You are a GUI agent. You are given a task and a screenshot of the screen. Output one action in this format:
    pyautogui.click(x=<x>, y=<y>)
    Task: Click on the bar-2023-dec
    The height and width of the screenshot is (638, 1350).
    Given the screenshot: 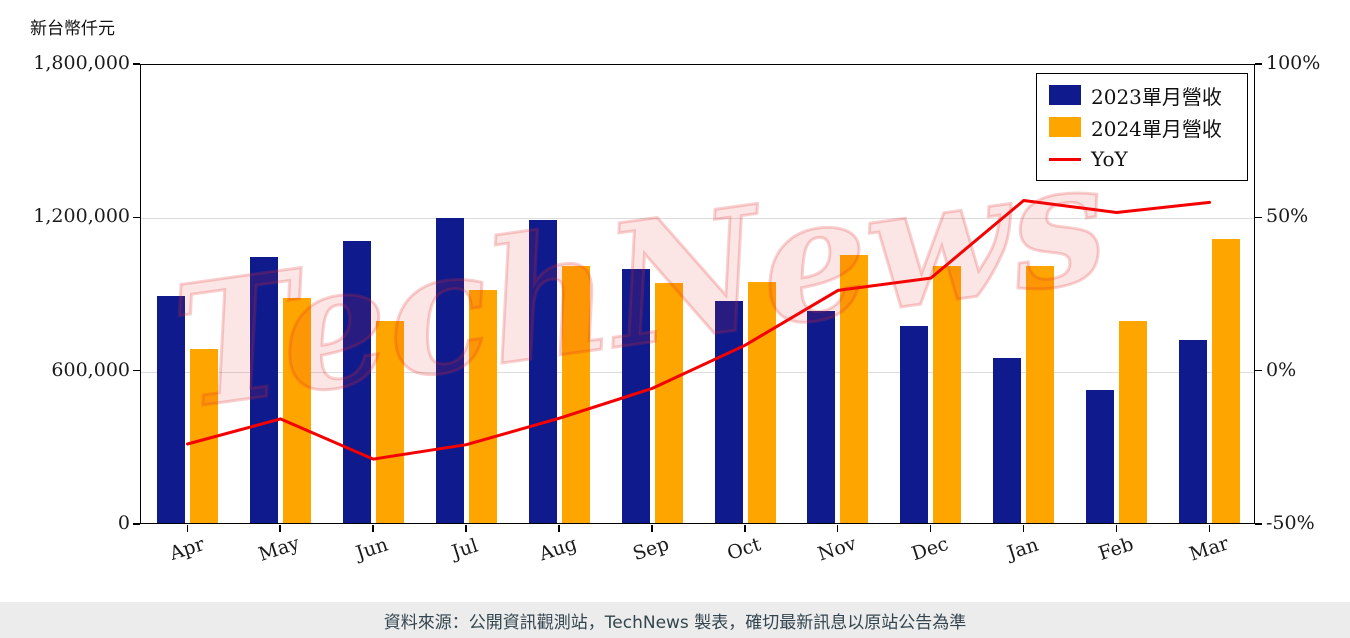 What is the action you would take?
    pyautogui.click(x=914, y=424)
    